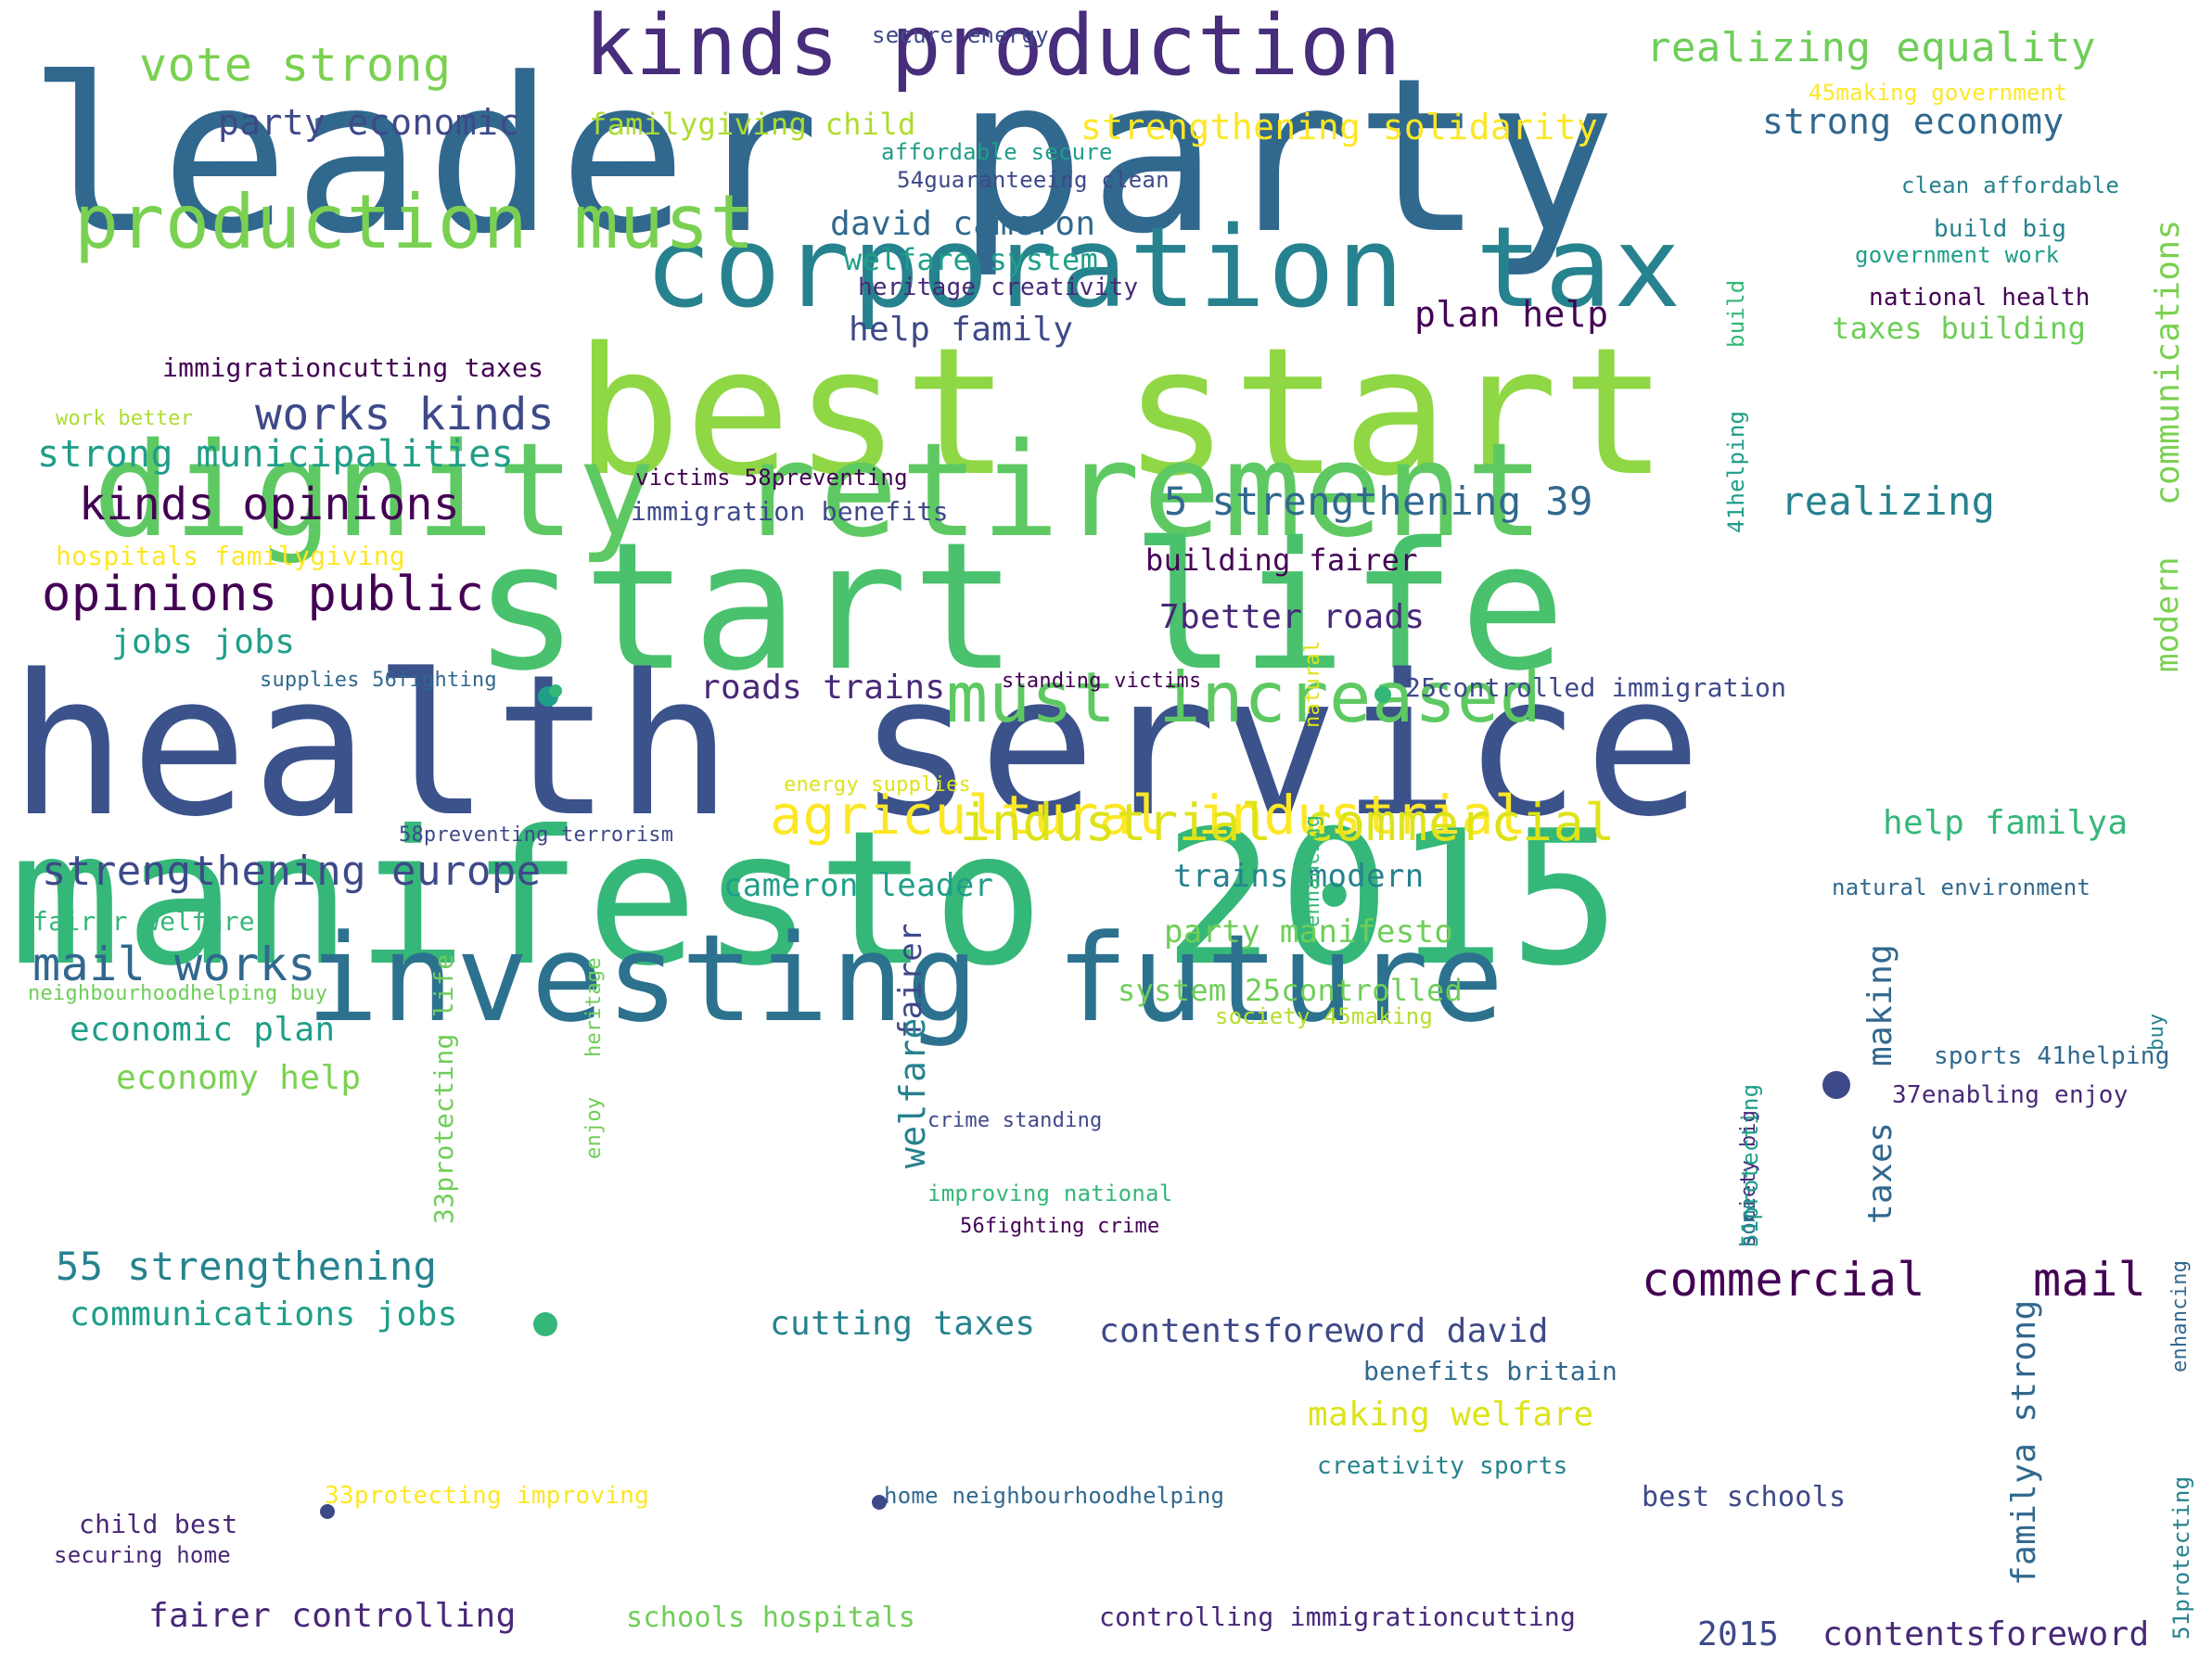 The width and height of the screenshot is (2212, 1672). Describe the element at coordinates (333, 1616) in the screenshot. I see `word-85: fairer controlling` at that location.